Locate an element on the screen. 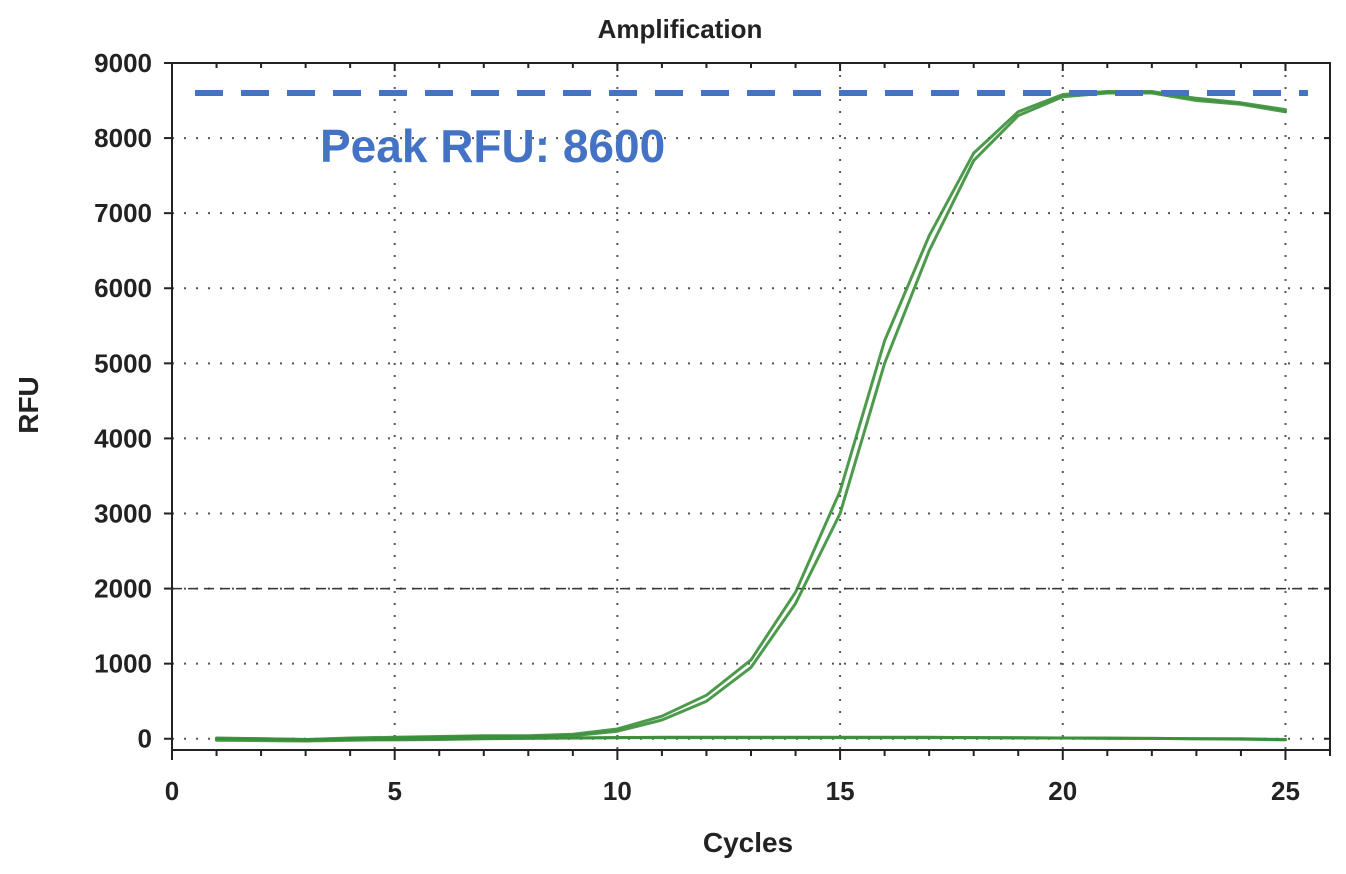 This screenshot has height=874, width=1346. y-tick-label: 5000 is located at coordinates (123, 363).